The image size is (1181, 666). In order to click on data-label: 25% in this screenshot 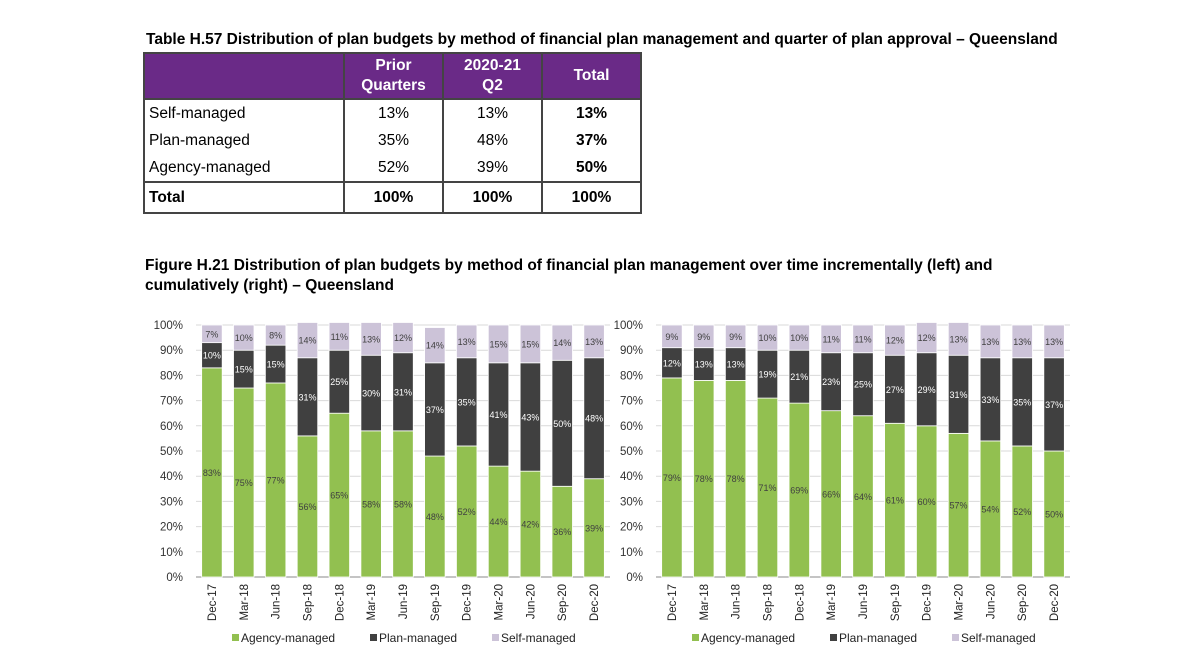, I will do `click(863, 385)`.